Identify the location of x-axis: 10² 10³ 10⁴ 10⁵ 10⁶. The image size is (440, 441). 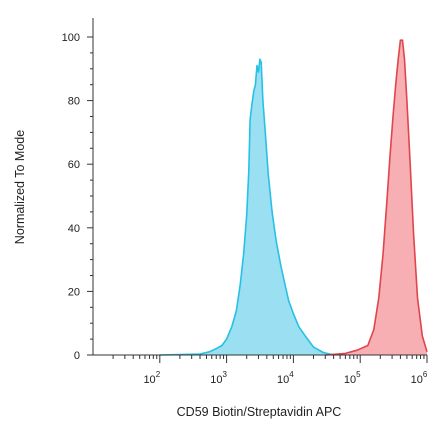
(260, 370).